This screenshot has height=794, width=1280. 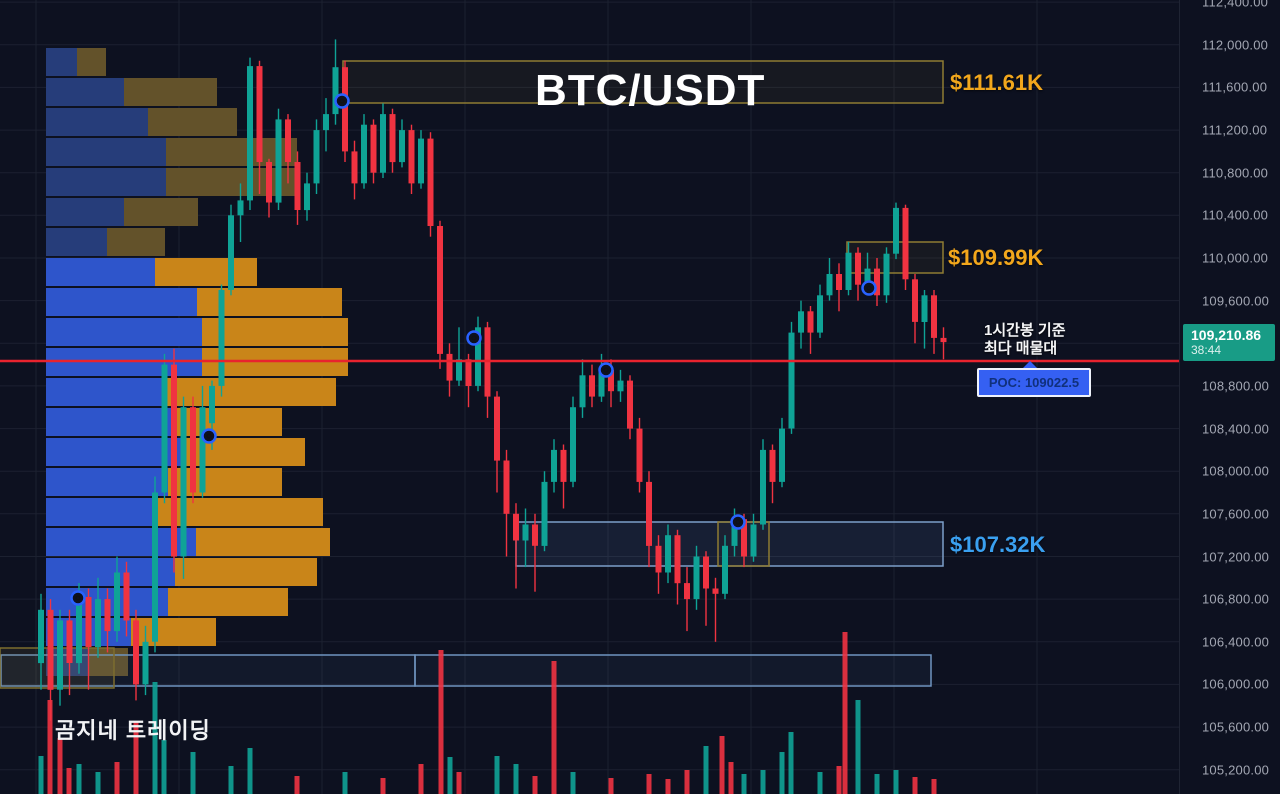 I want to click on axis-tick-label: 108,000.00, so click(x=1236, y=471).